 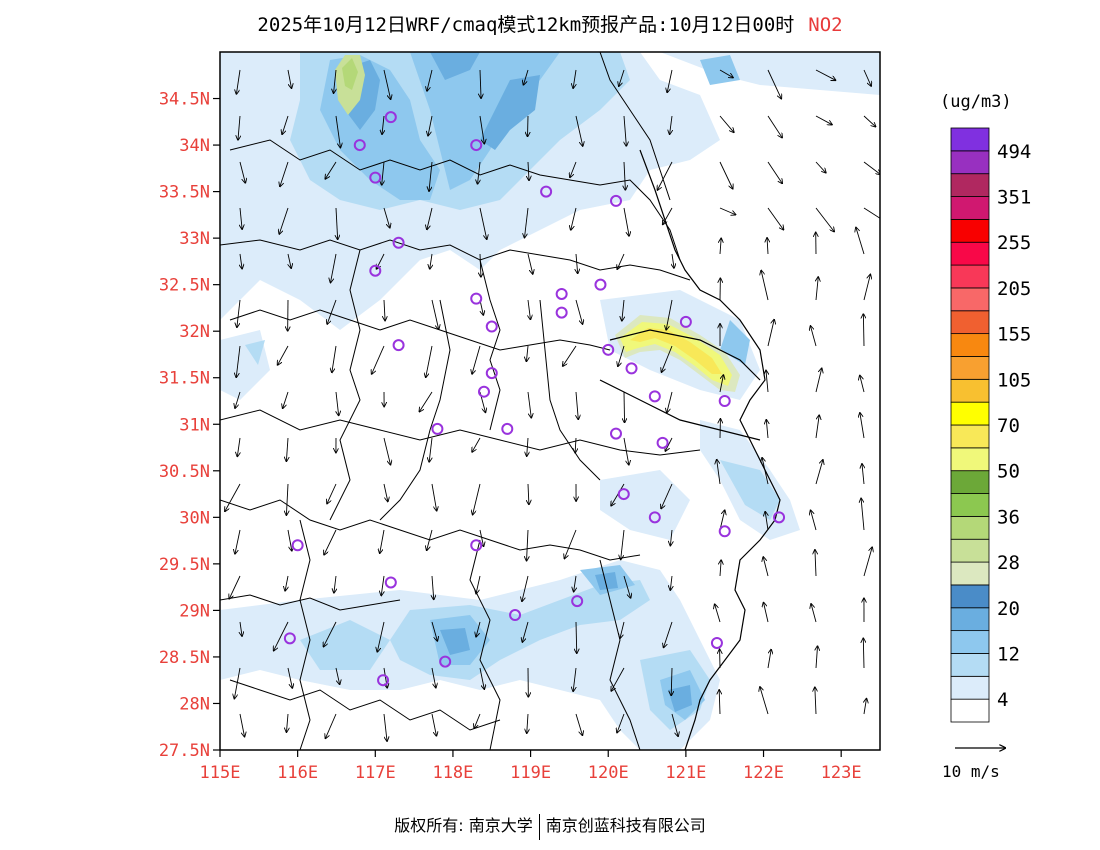 What do you see at coordinates (625, 825) in the screenshot?
I see `copyright-right: 南京创蓝科技有限公司` at bounding box center [625, 825].